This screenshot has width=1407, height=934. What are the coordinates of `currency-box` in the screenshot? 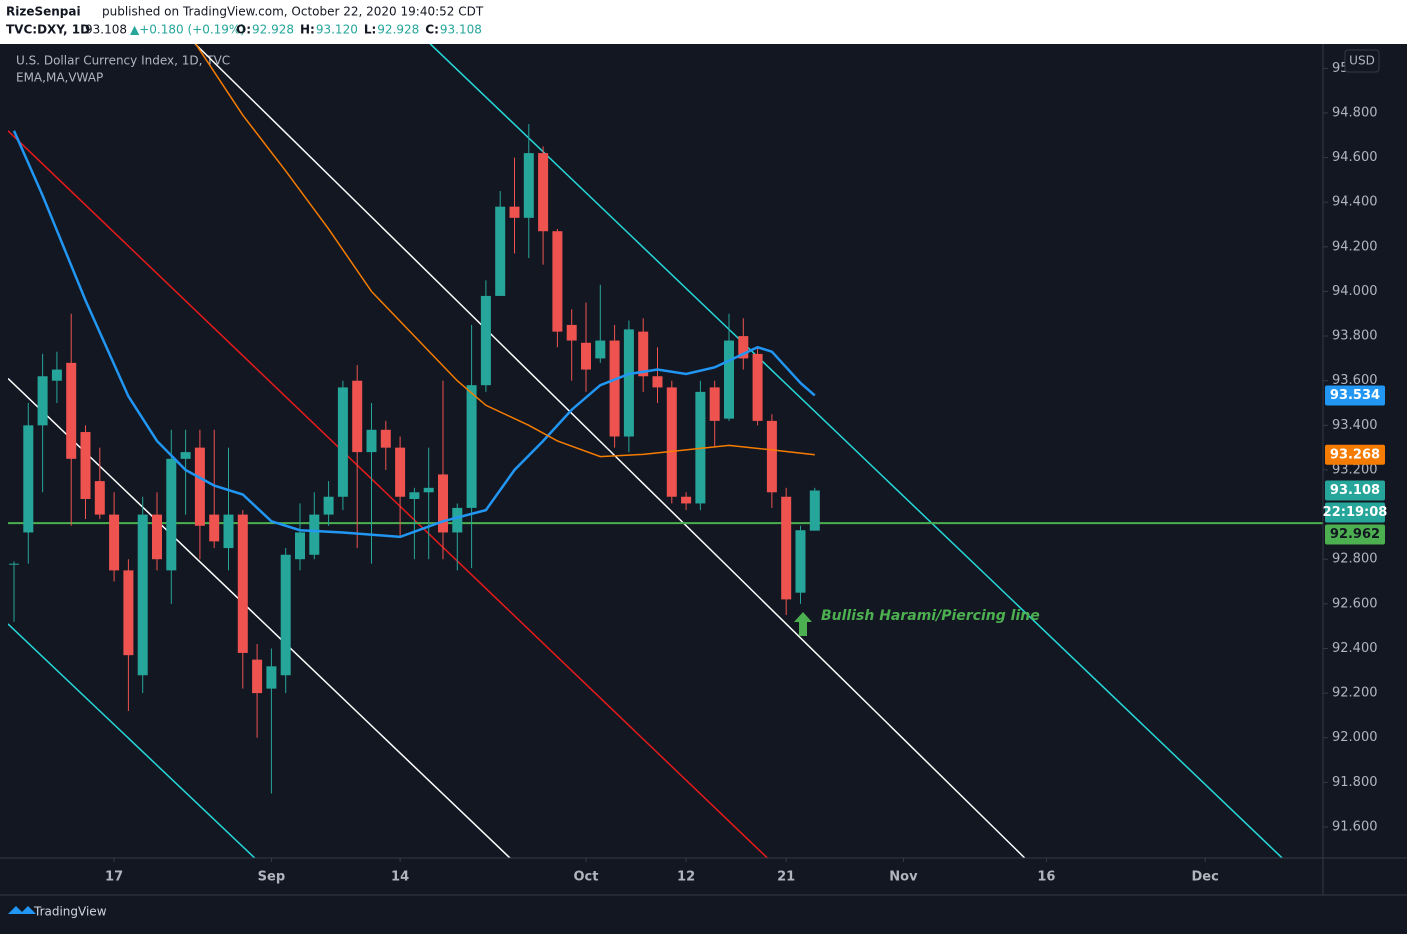 It's located at (1362, 61).